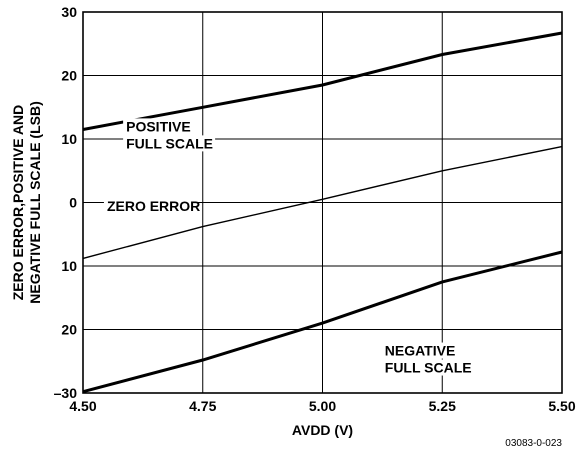 The width and height of the screenshot is (577, 453). What do you see at coordinates (442, 406) in the screenshot?
I see `x-tick-label: 5.25` at bounding box center [442, 406].